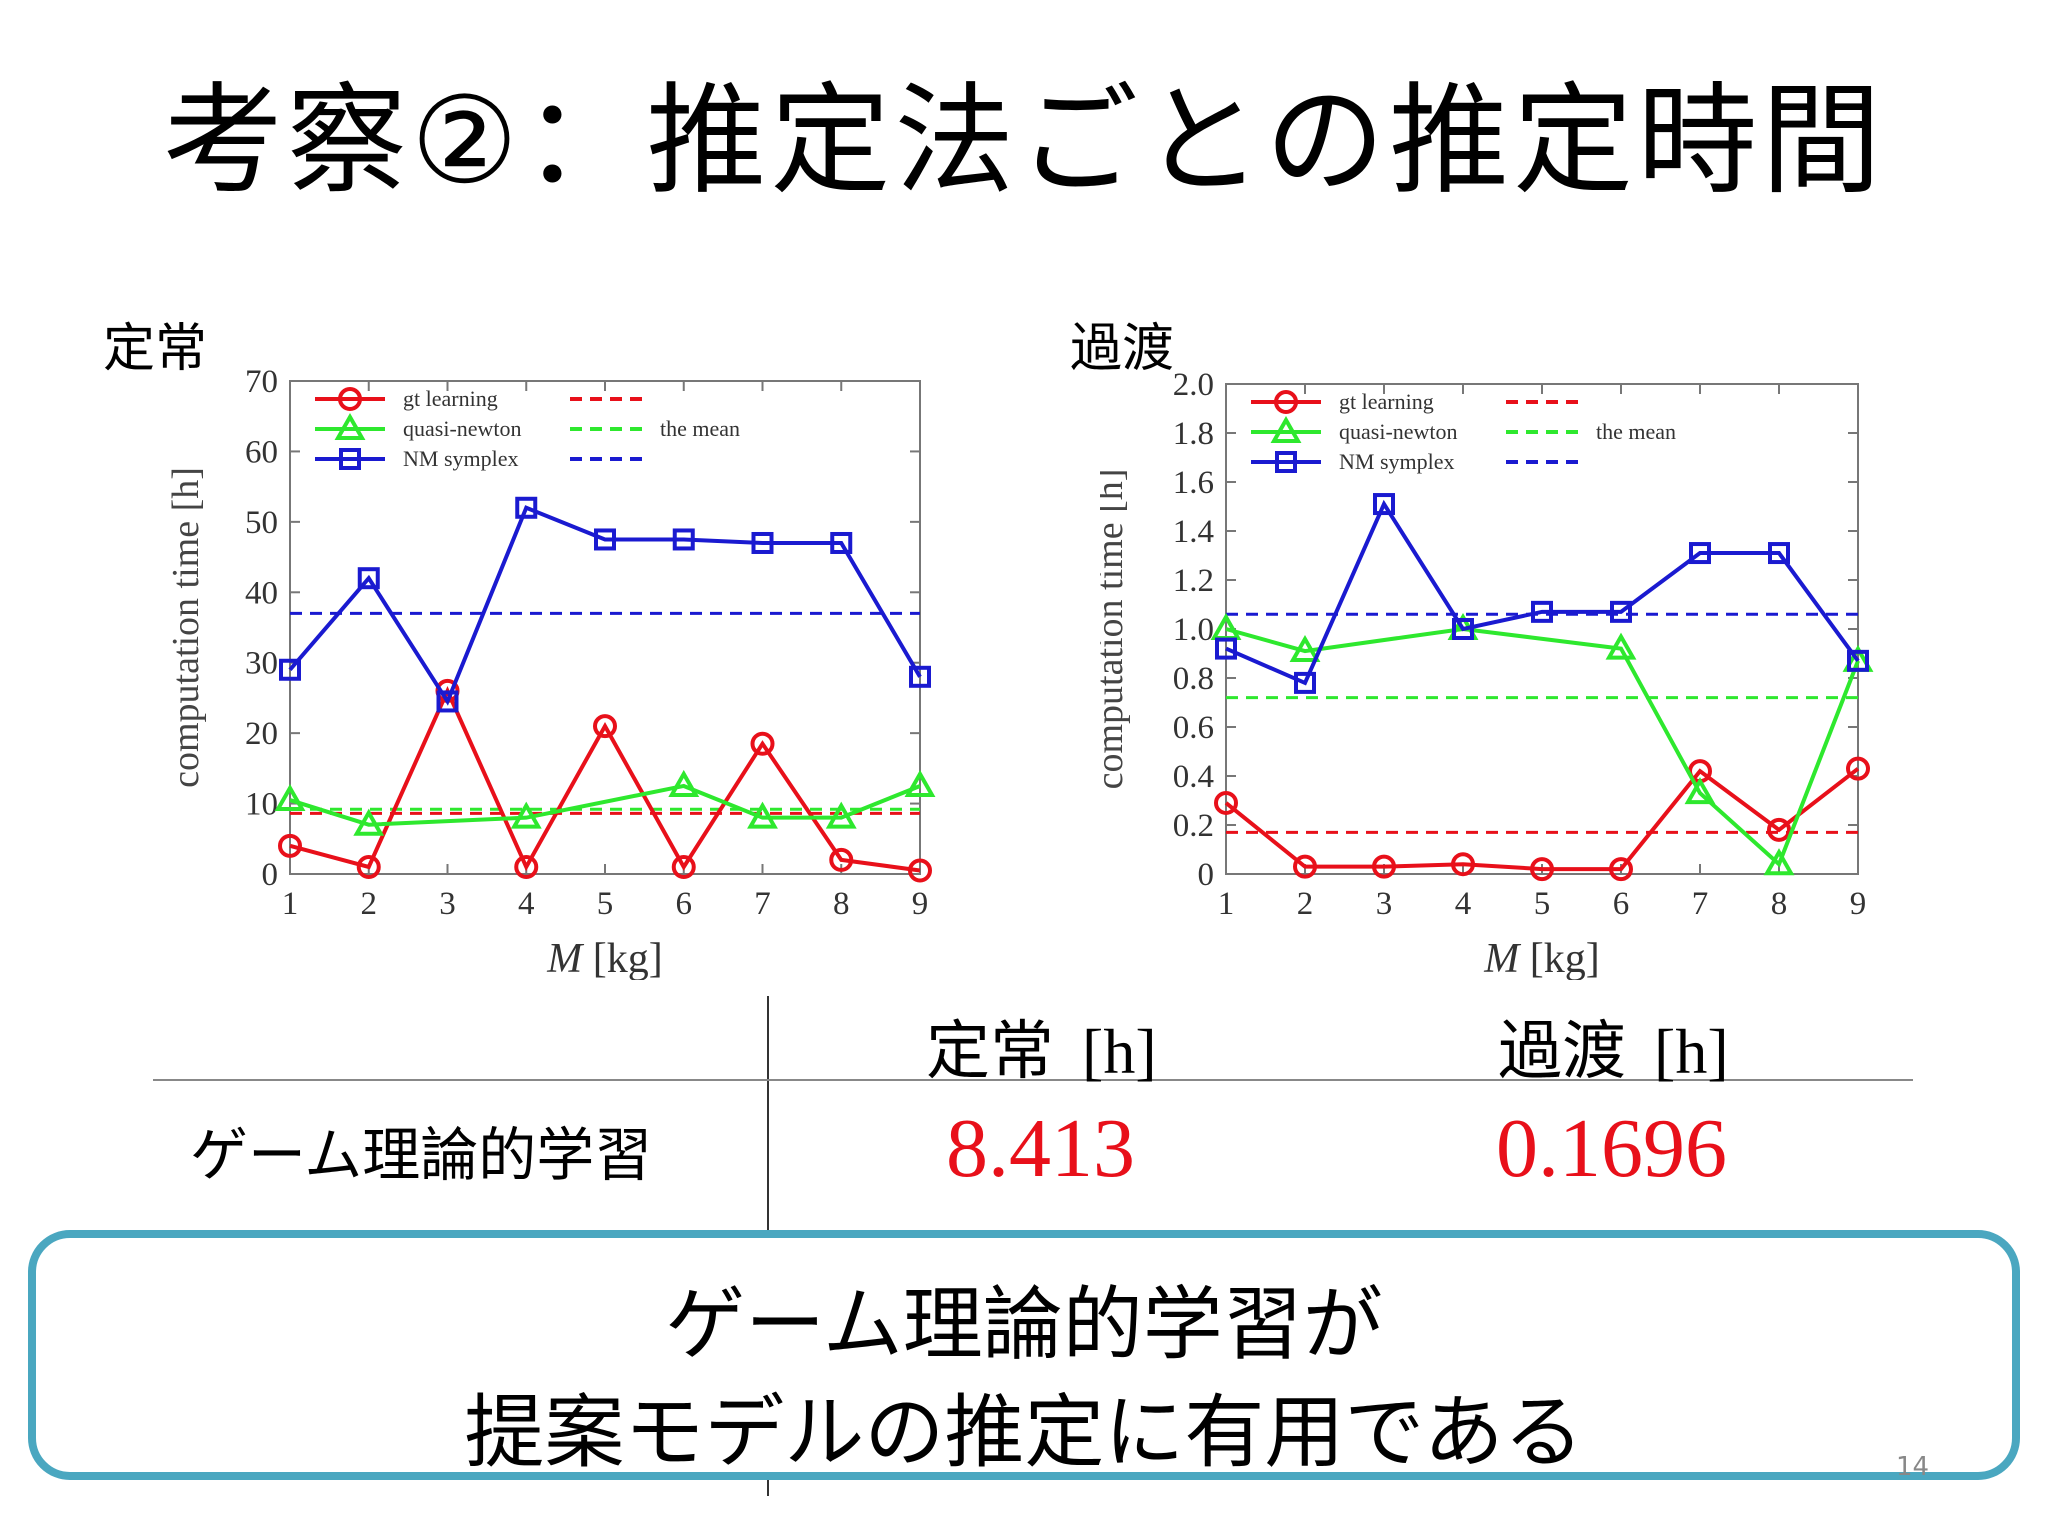 The width and height of the screenshot is (2048, 1536). Describe the element at coordinates (155, 349) in the screenshot. I see `chart-panel-label-steady: 定常` at that location.